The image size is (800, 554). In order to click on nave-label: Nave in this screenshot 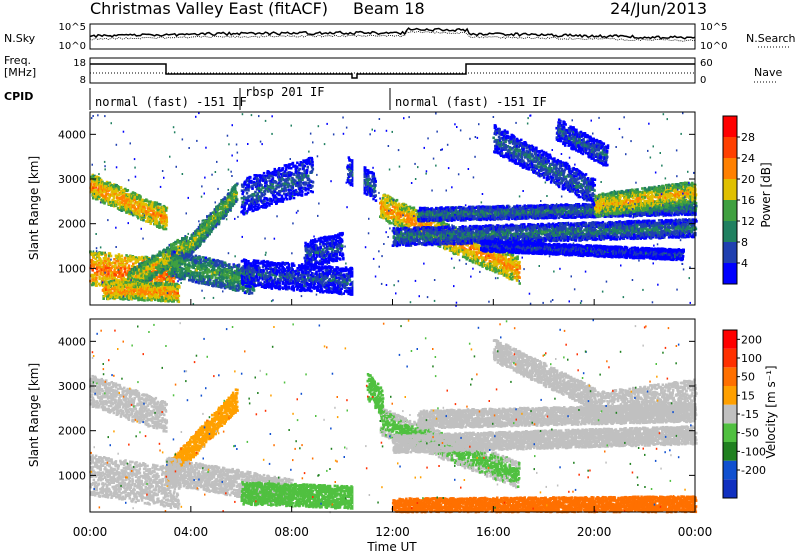, I will do `click(768, 72)`.